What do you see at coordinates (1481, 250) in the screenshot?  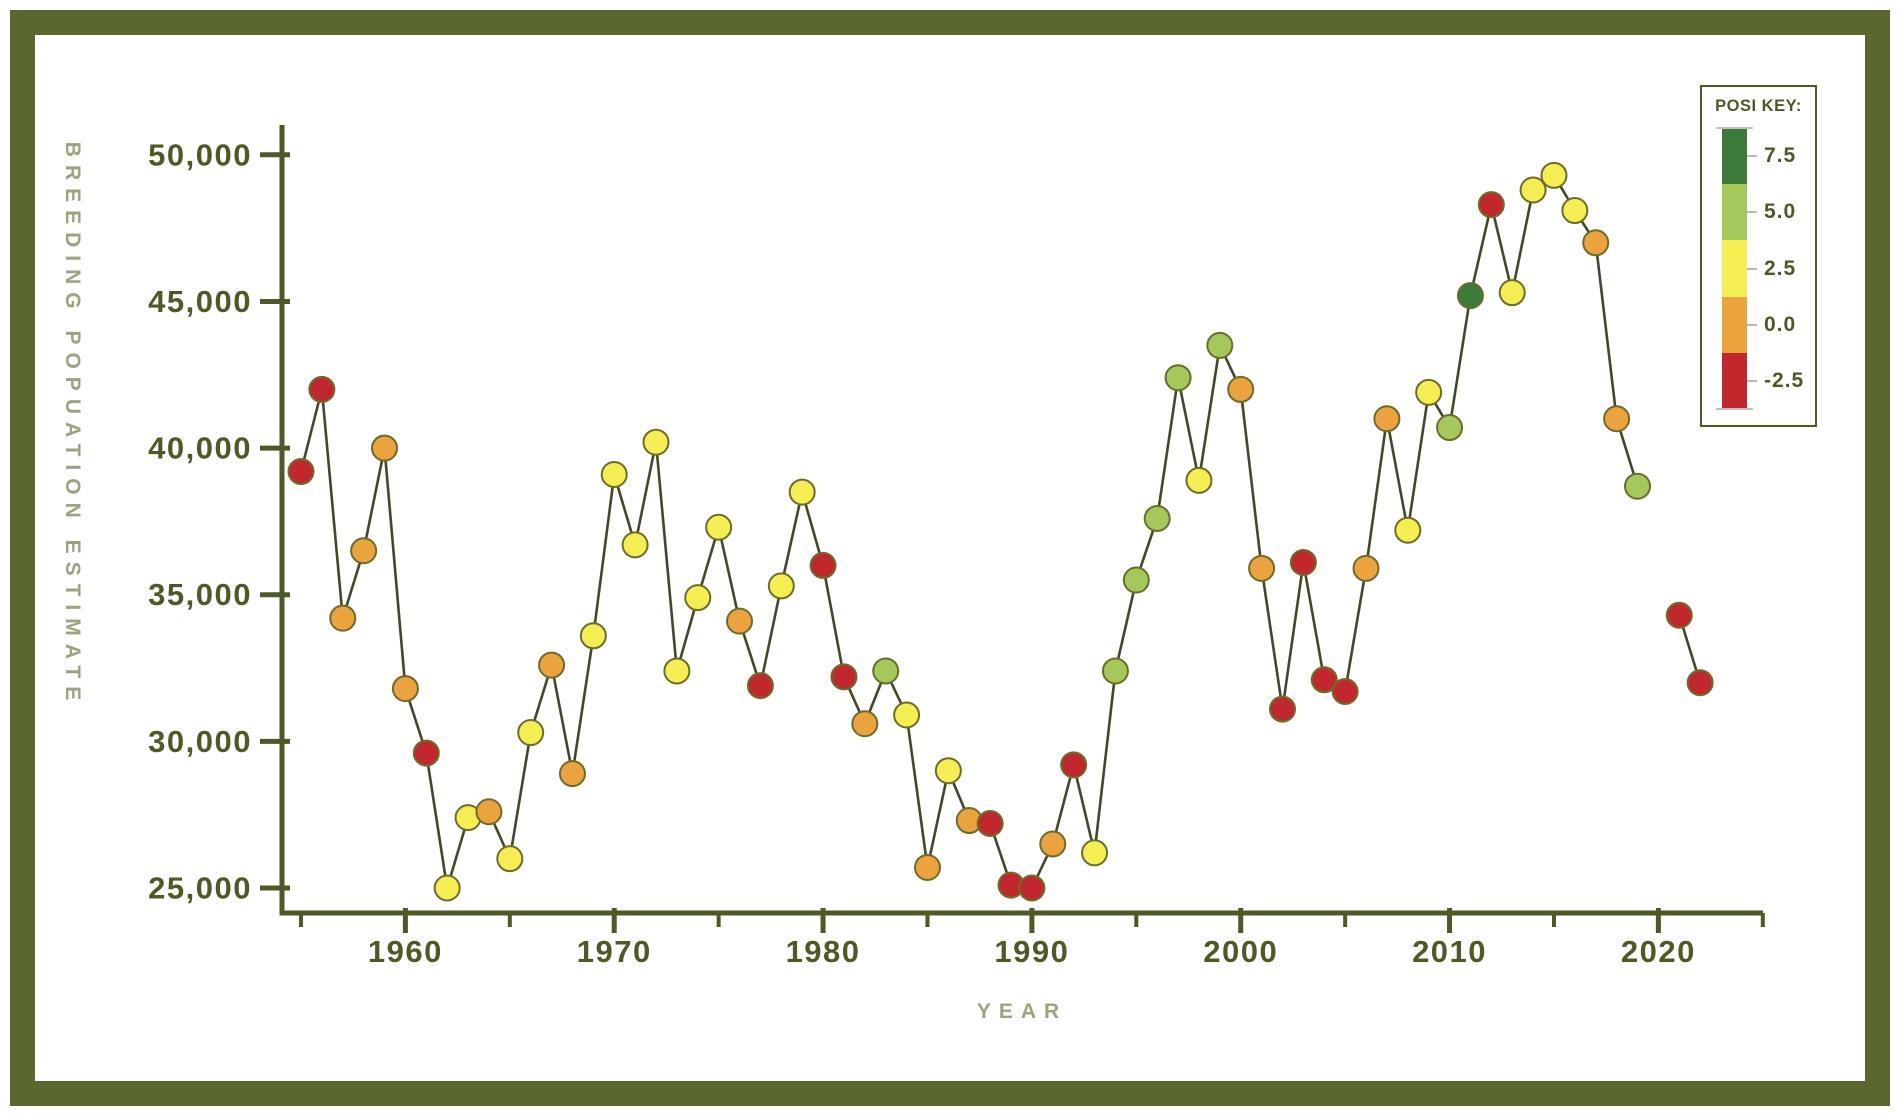 I see `line-segment-2011-2012` at bounding box center [1481, 250].